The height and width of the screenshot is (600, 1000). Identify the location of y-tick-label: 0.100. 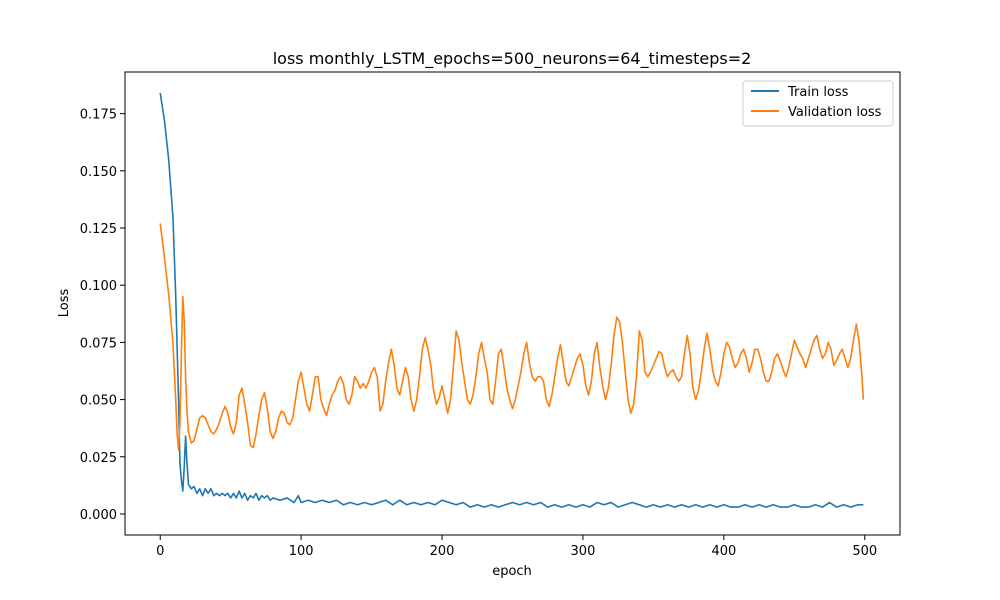
(98, 286).